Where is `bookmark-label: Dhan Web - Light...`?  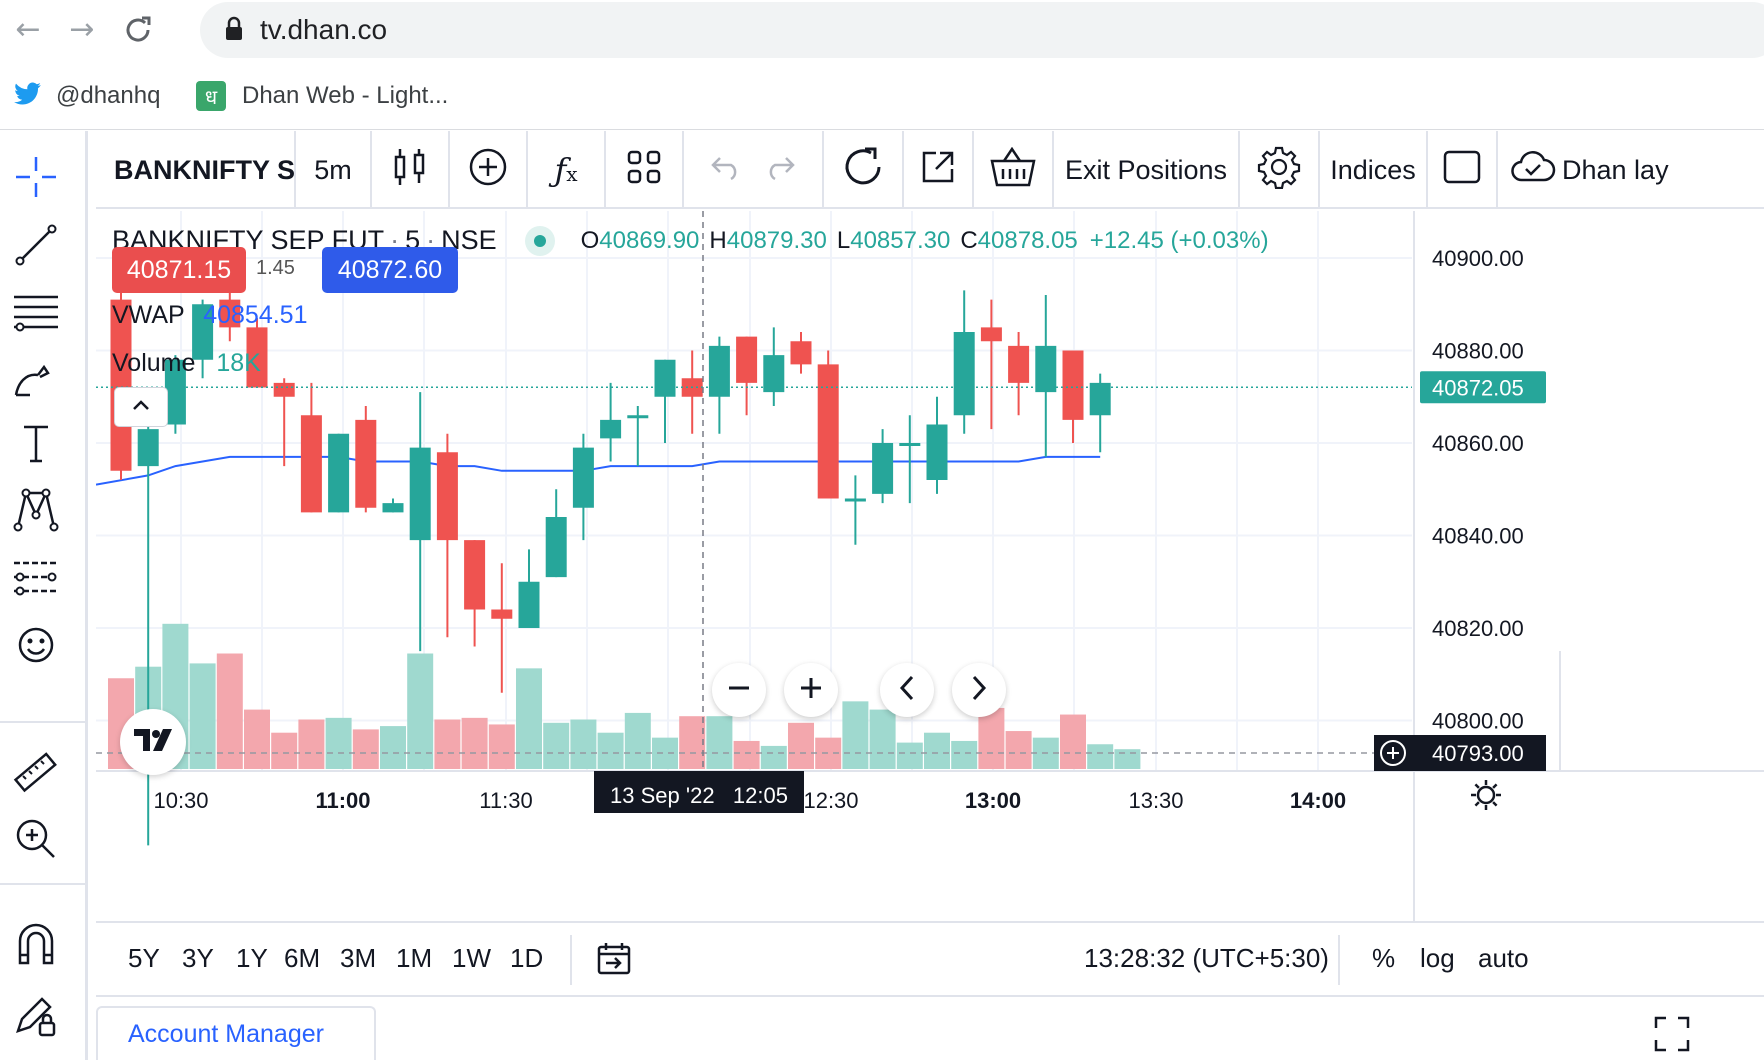
bookmark-label: Dhan Web - Light... is located at coordinates (345, 95).